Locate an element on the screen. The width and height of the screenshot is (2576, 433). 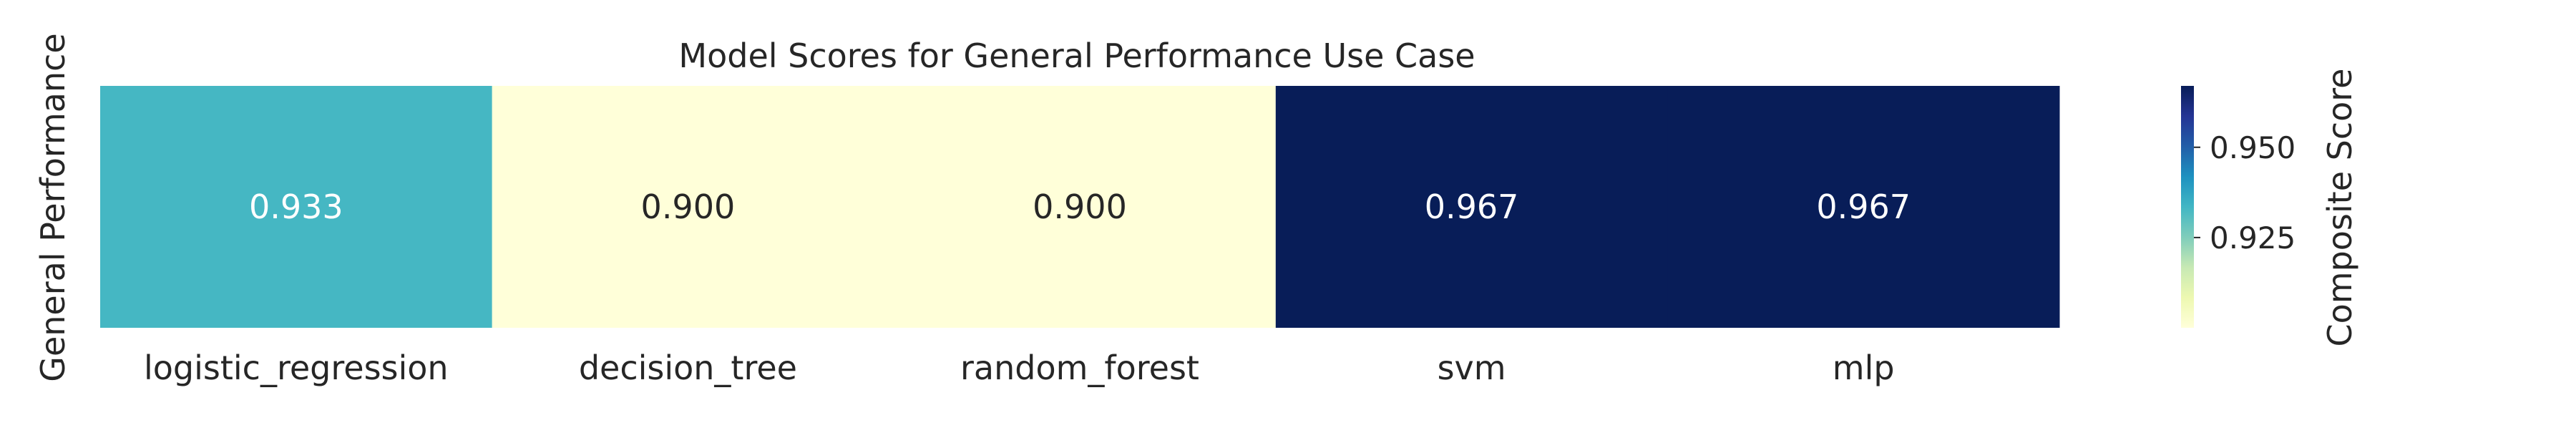
heatmap-cell-random_forest is located at coordinates (1080, 207).